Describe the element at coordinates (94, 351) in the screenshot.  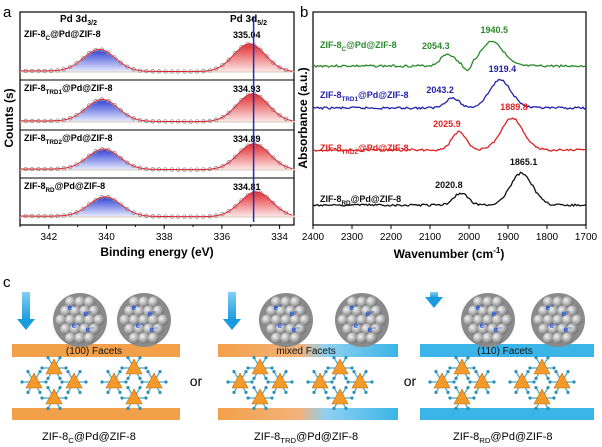
I see `facet-label: (100) Facets` at that location.